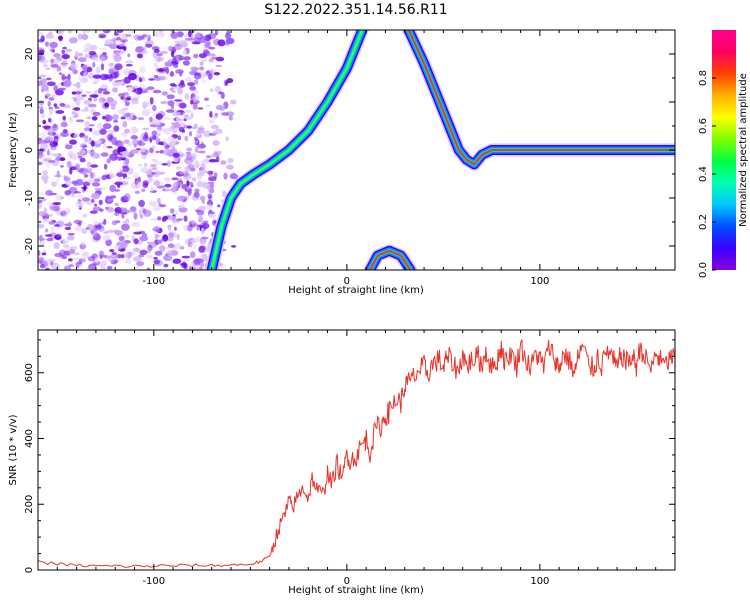 The height and width of the screenshot is (600, 750). What do you see at coordinates (539, 281) in the screenshot?
I see `spectrogram-x-tick-label: 100` at bounding box center [539, 281].